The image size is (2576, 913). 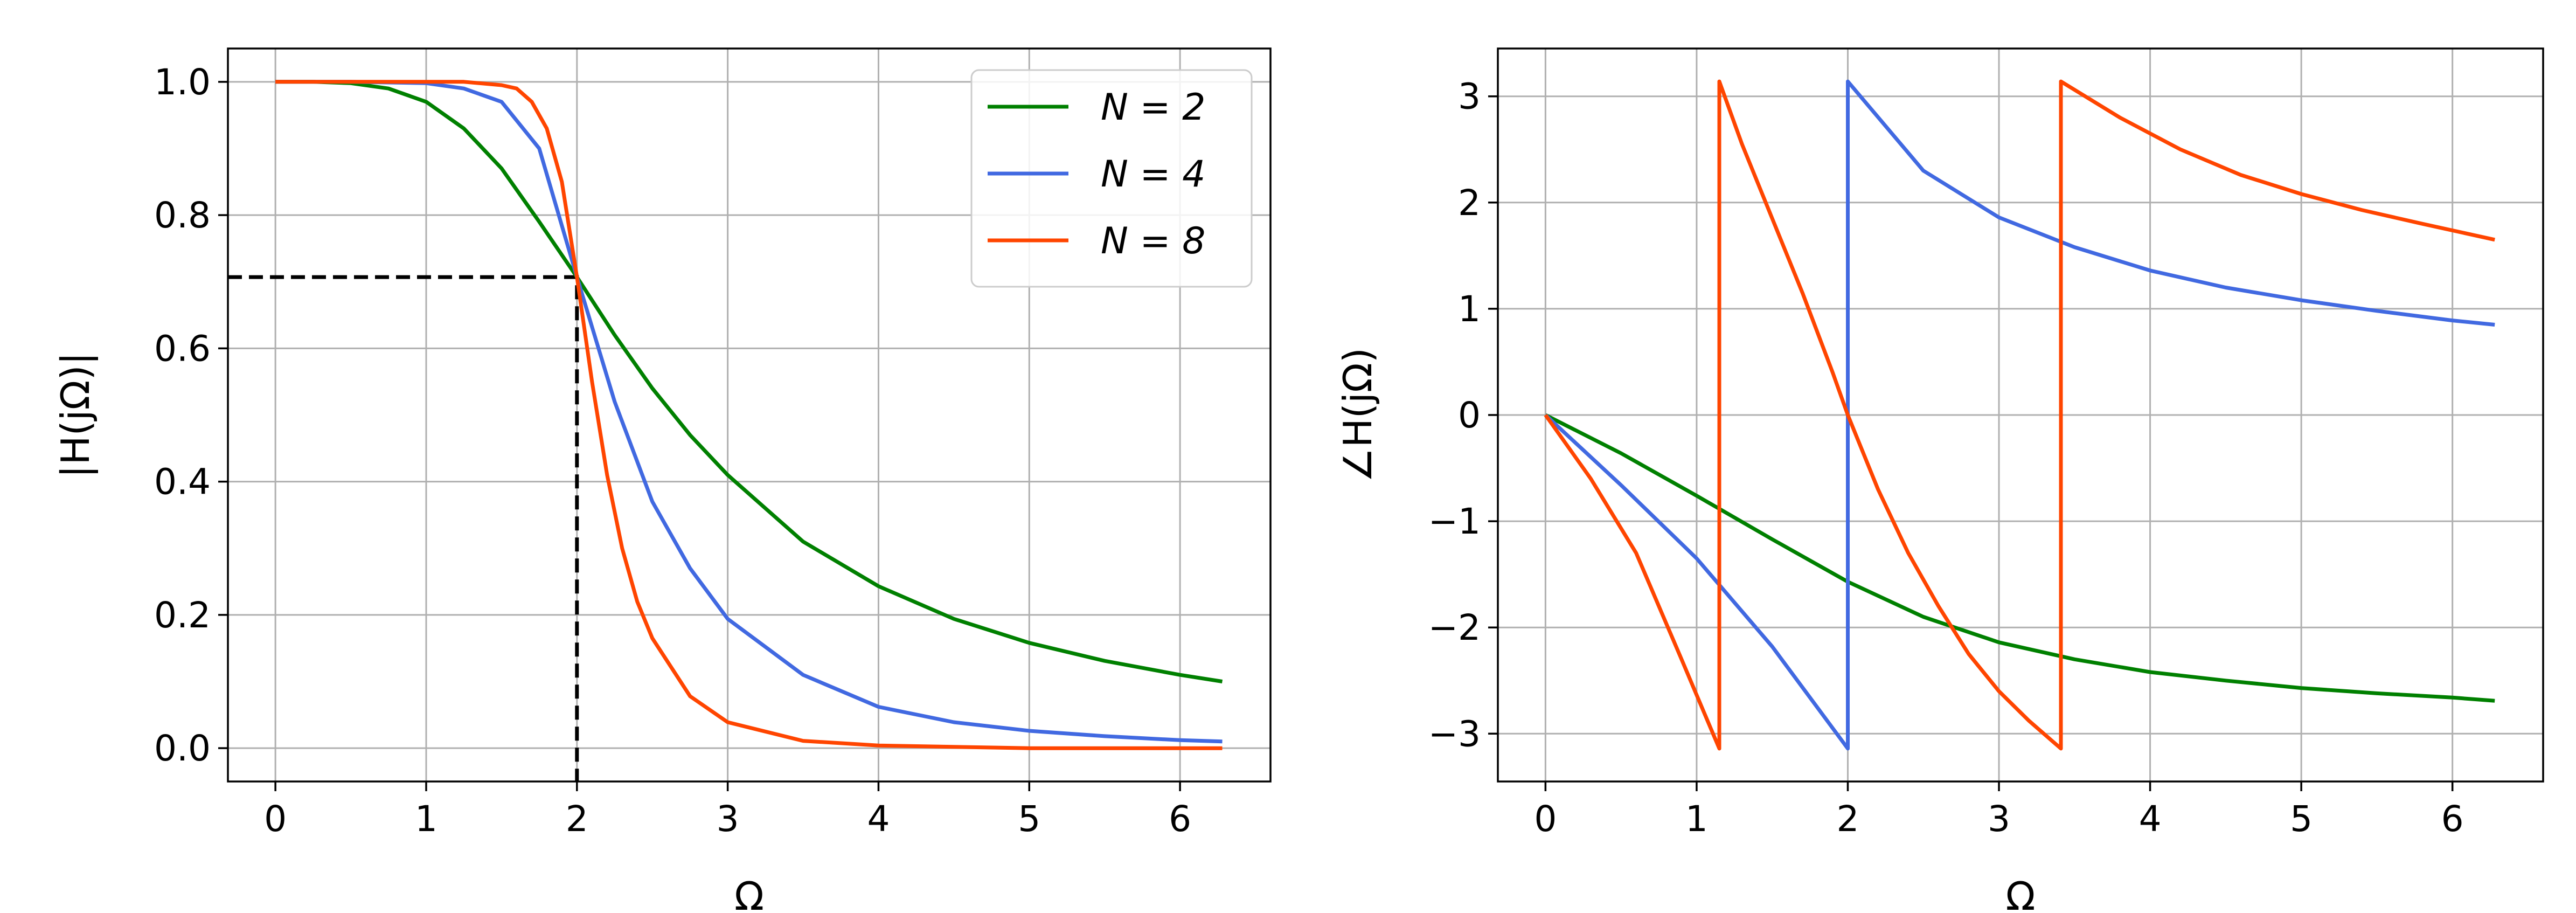 I want to click on phase-ytick-label-0: −3, so click(x=1454, y=734).